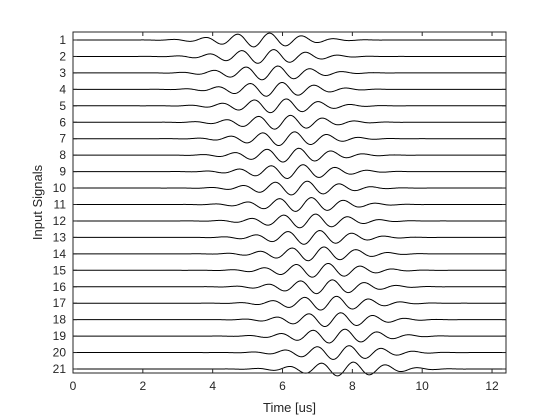 The height and width of the screenshot is (420, 560). What do you see at coordinates (60, 369) in the screenshot?
I see `y-tick-label: 21` at bounding box center [60, 369].